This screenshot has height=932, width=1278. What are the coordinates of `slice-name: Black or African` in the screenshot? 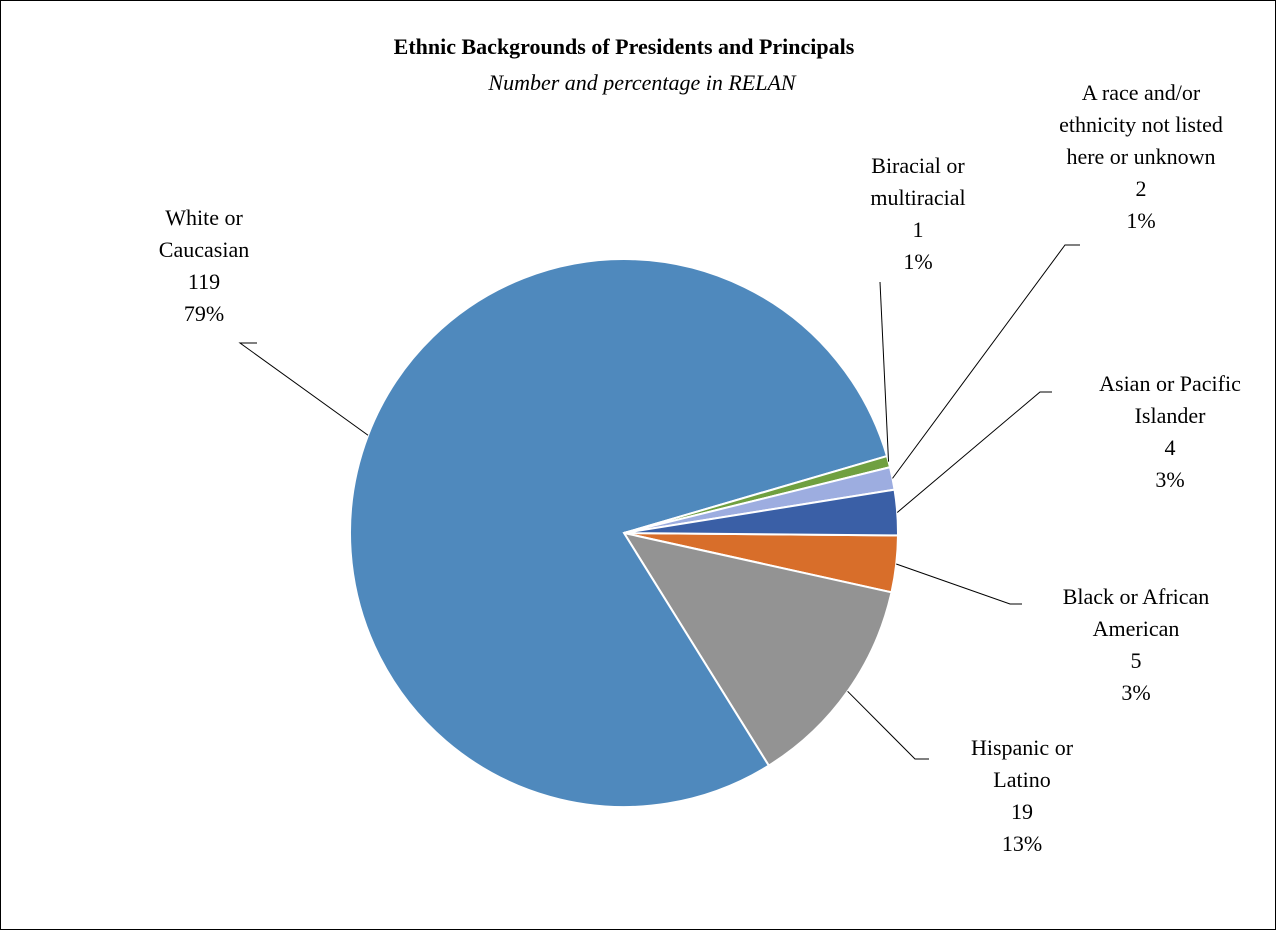 It's located at (1136, 596).